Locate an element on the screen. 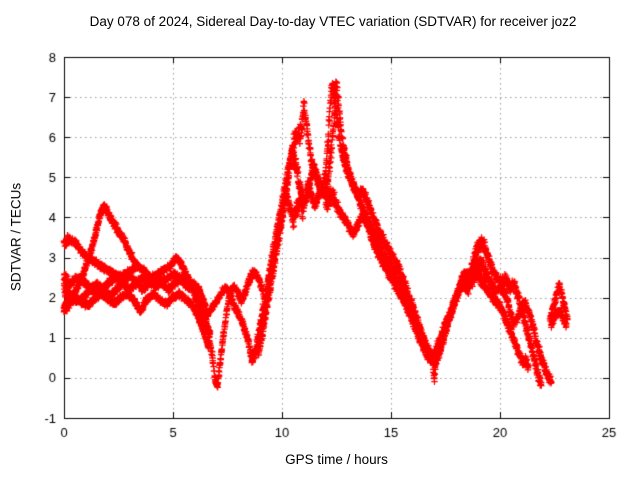 This screenshot has width=640, height=480. y-axis-label: SDTVAR / TECUs is located at coordinates (16, 237).